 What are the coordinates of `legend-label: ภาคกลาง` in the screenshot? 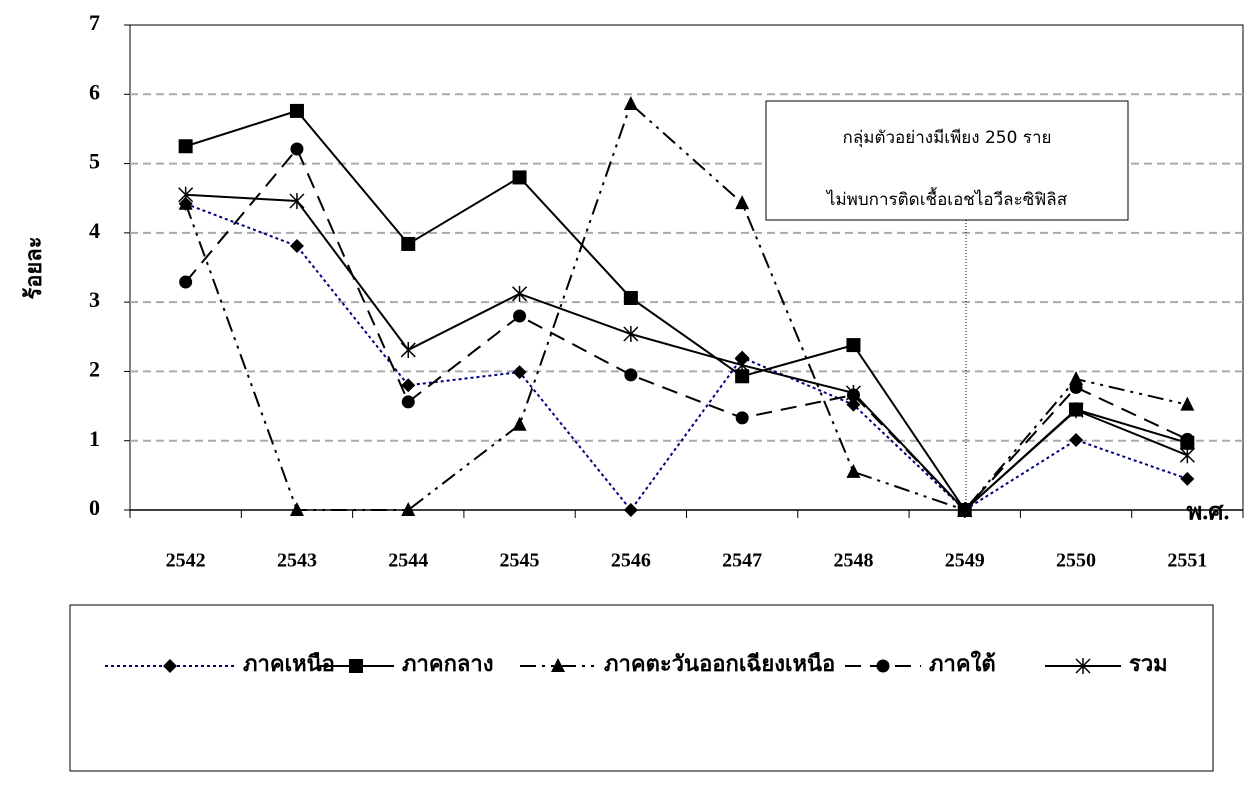 It's located at (447, 663).